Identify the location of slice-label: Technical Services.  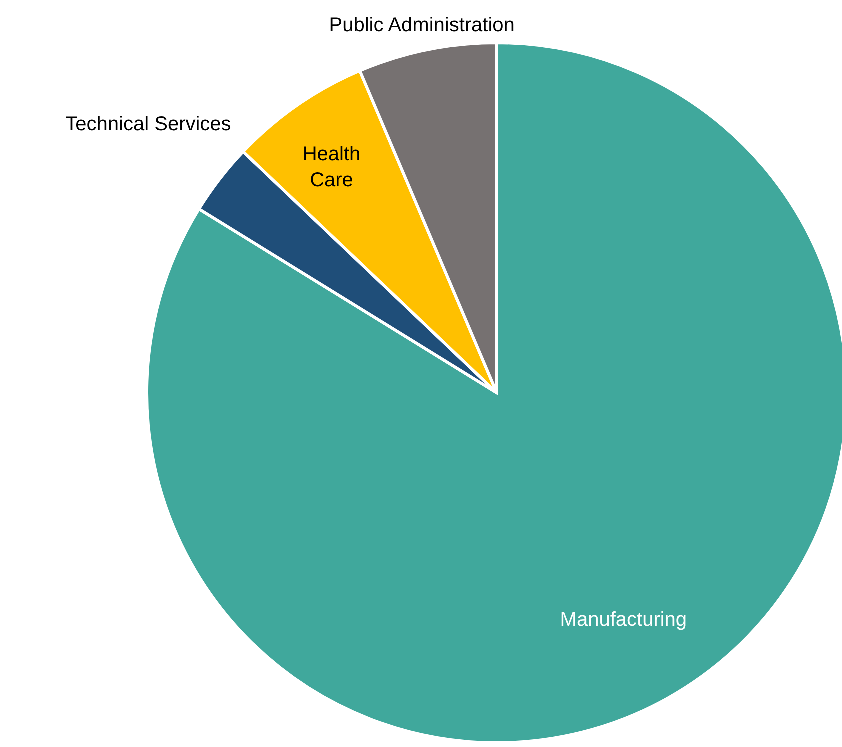
(149, 124).